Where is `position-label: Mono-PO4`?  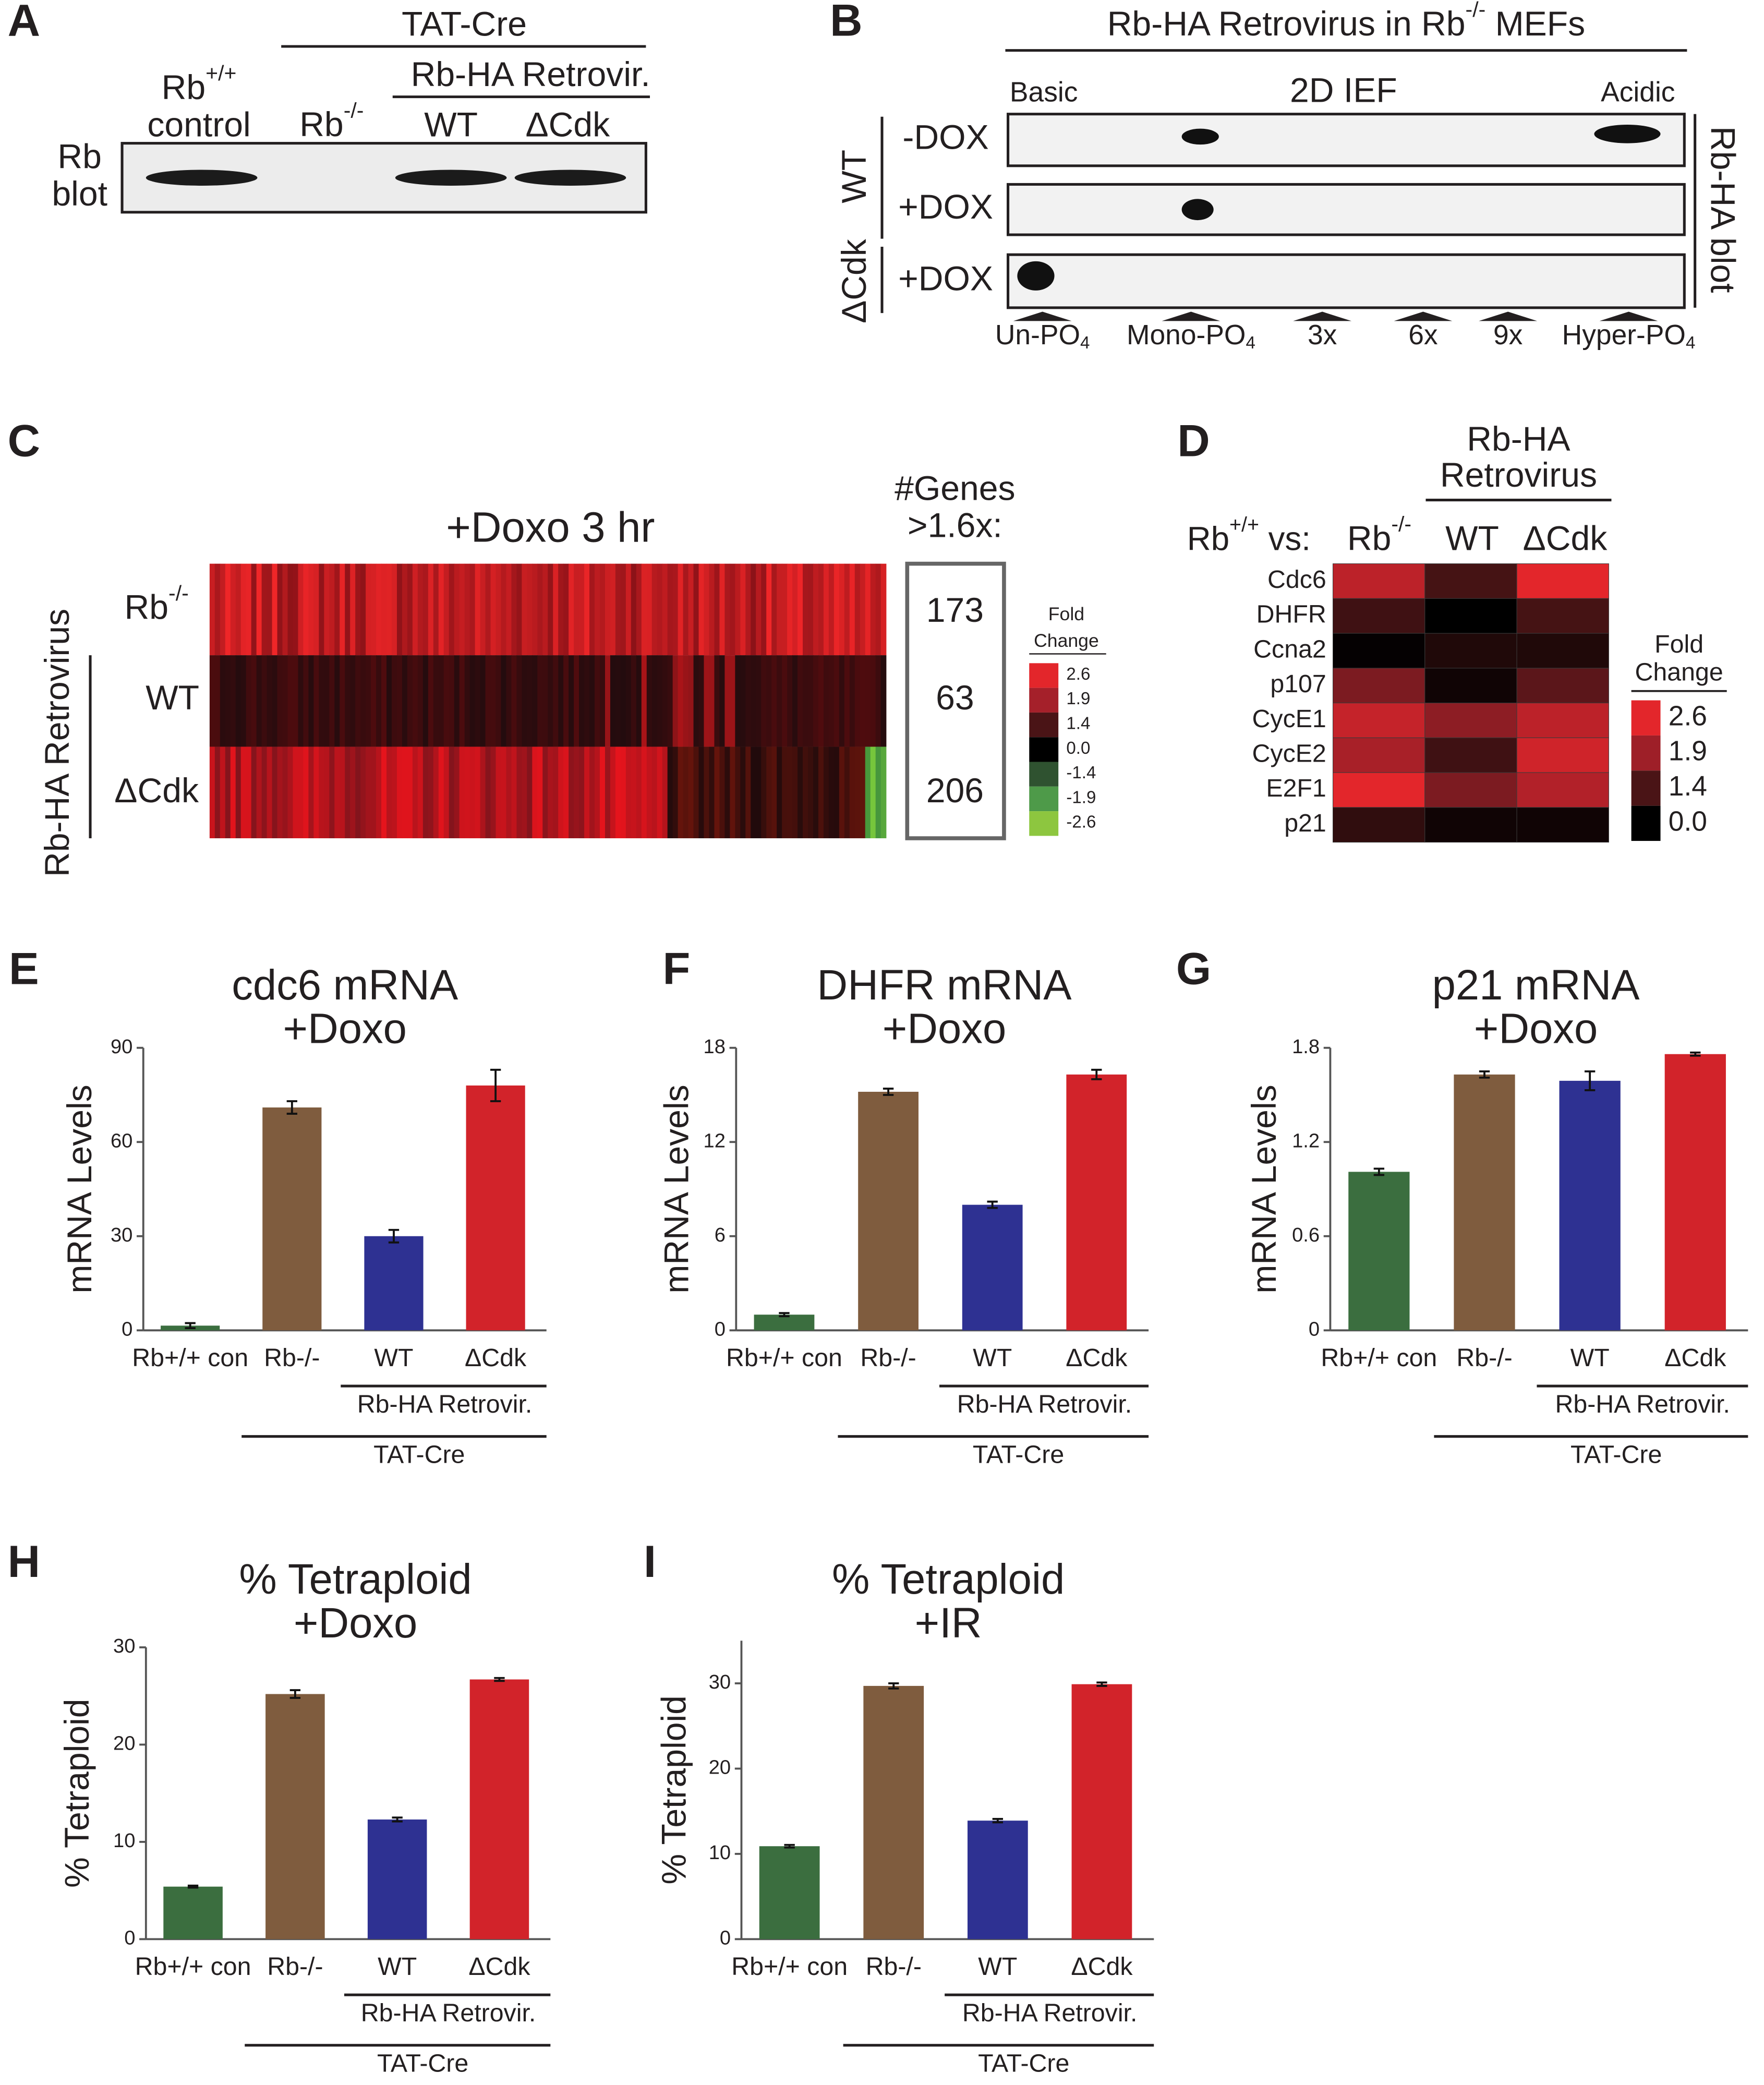
position-label: Mono-PO4 is located at coordinates (1191, 336).